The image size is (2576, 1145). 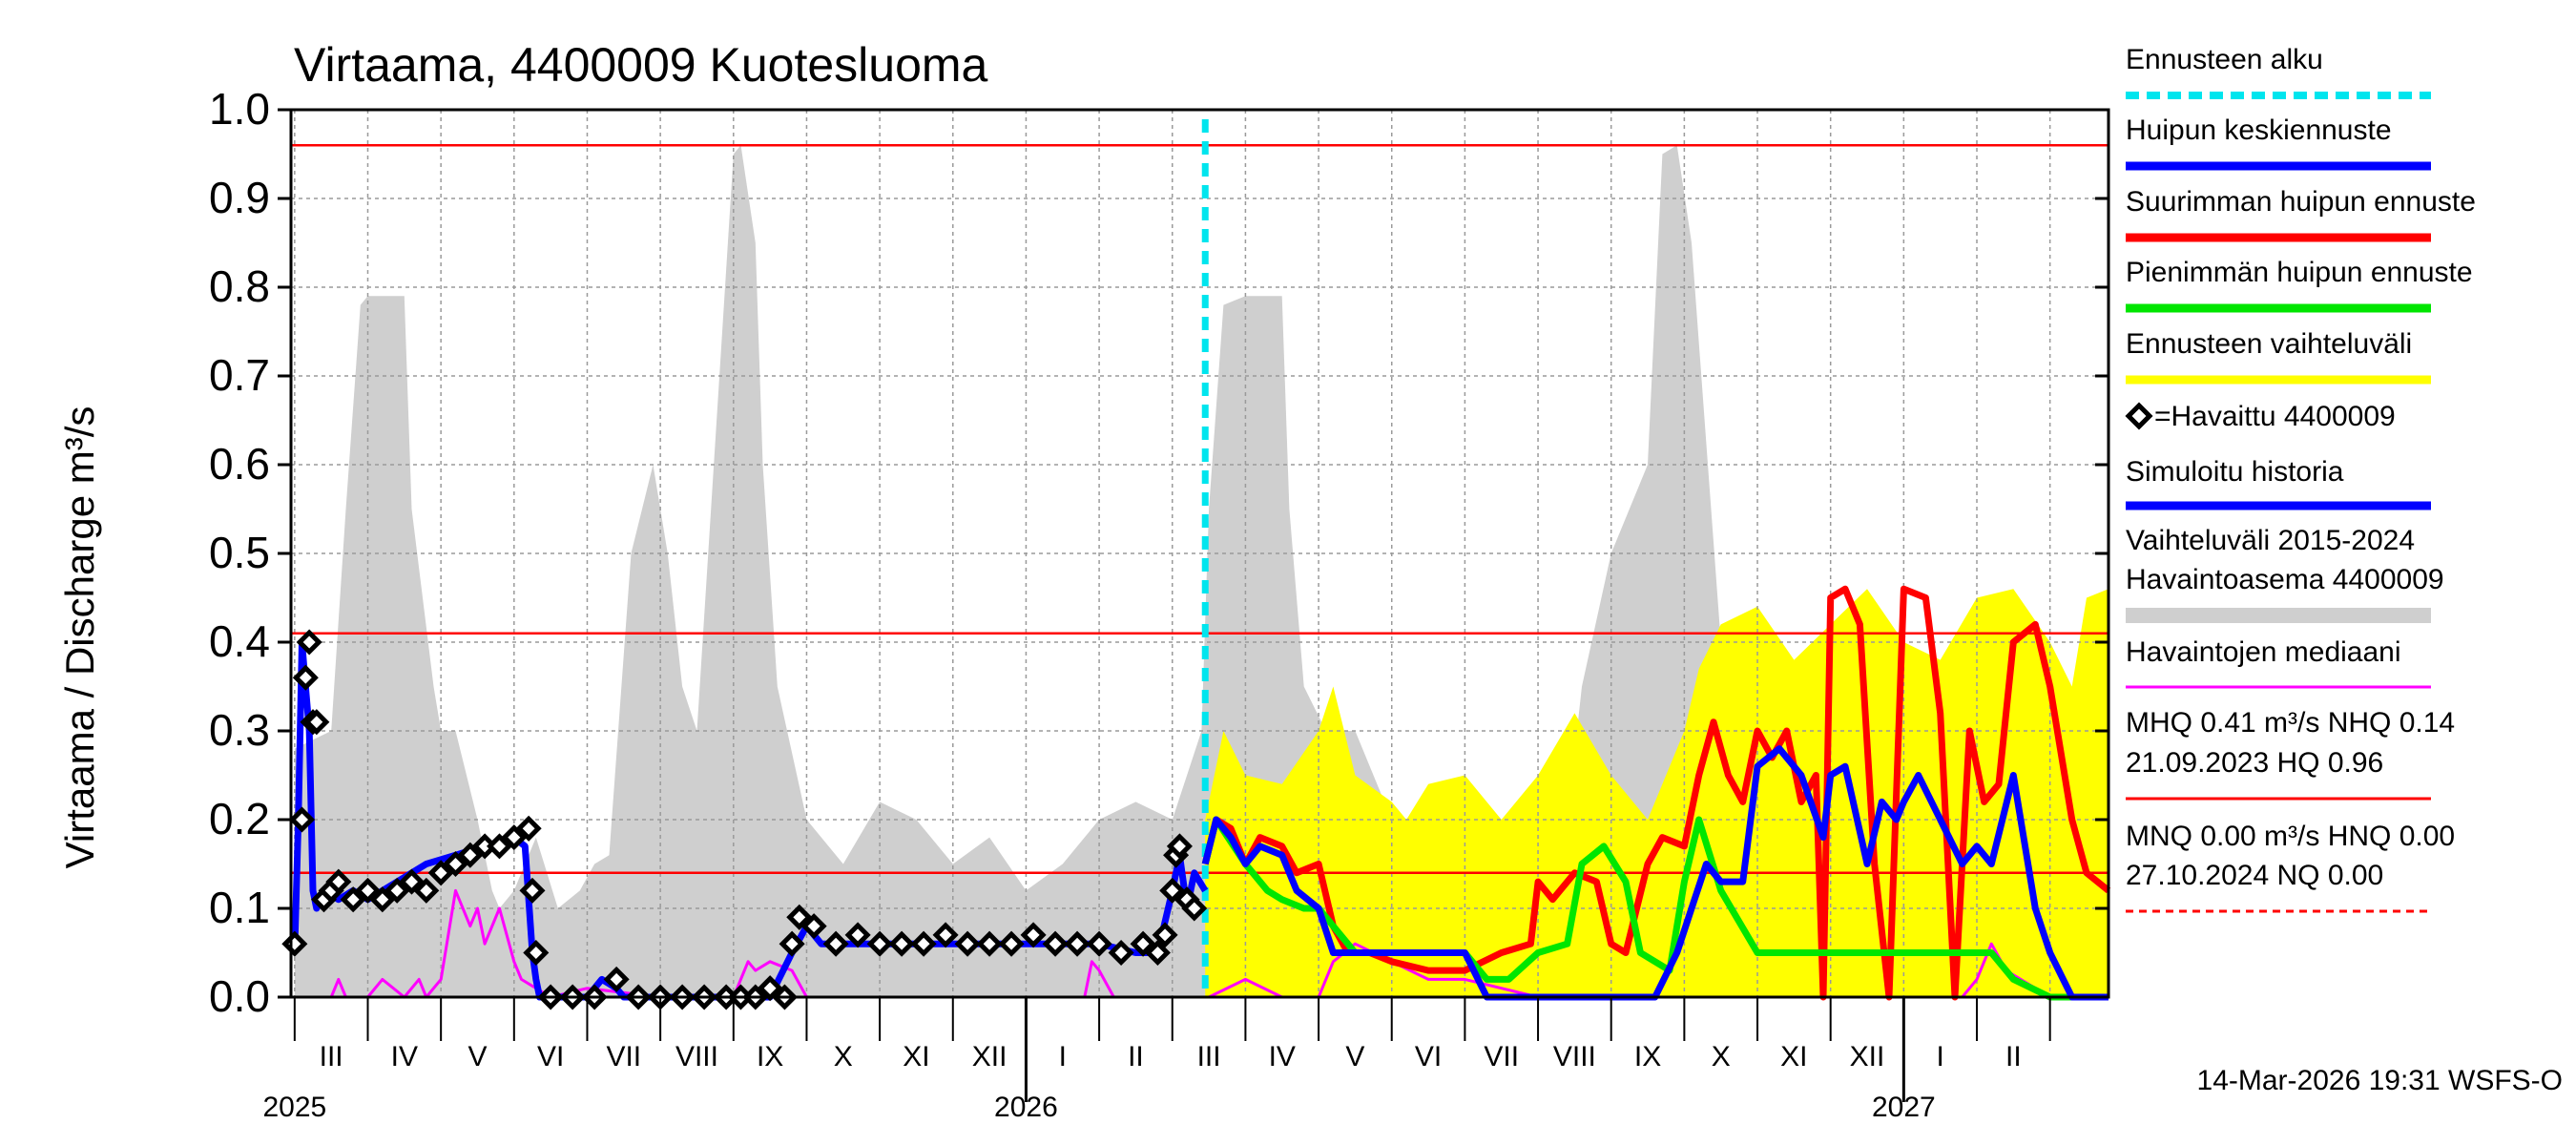 I want to click on y-tick-label: 0.6, so click(x=239, y=464).